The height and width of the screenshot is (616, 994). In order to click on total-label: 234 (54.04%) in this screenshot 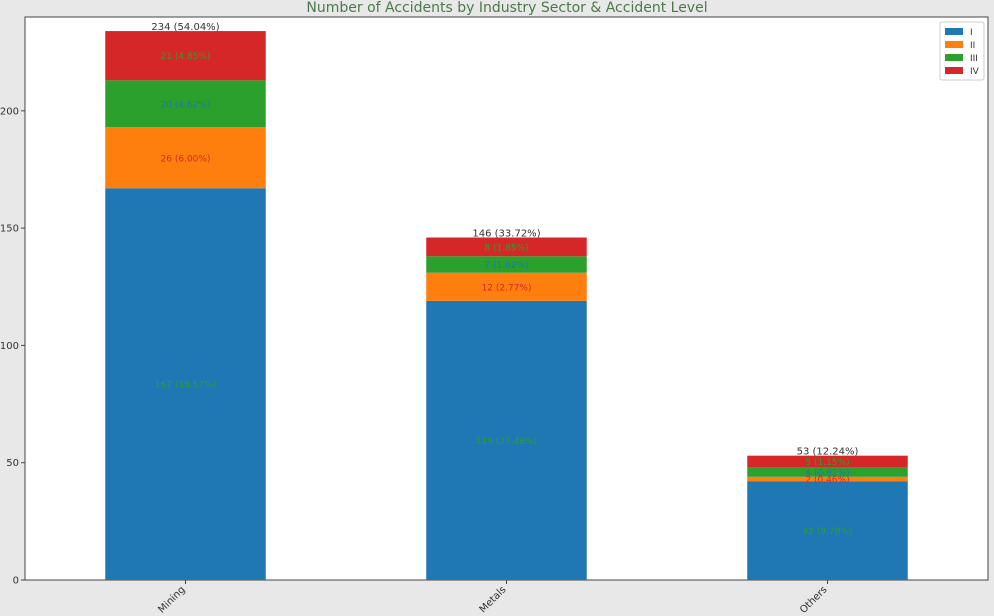, I will do `click(185, 27)`.